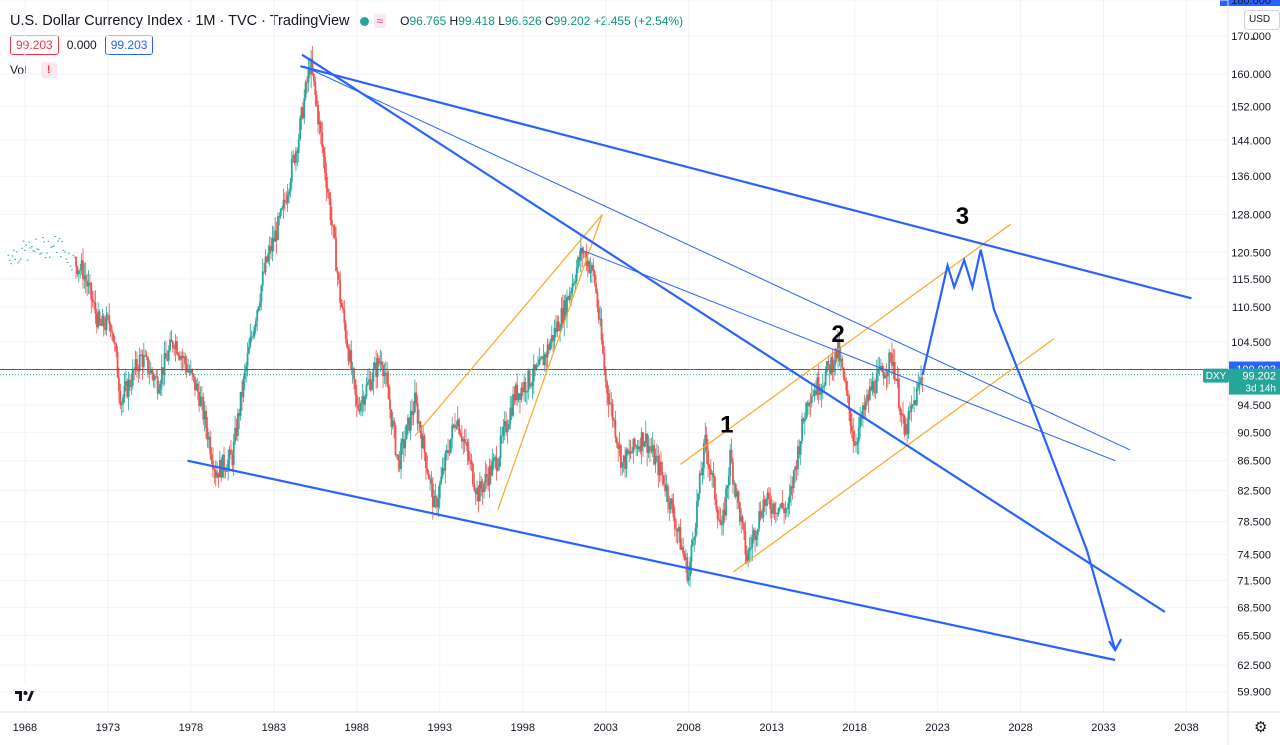  I want to click on projection-path, so click(1019, 450).